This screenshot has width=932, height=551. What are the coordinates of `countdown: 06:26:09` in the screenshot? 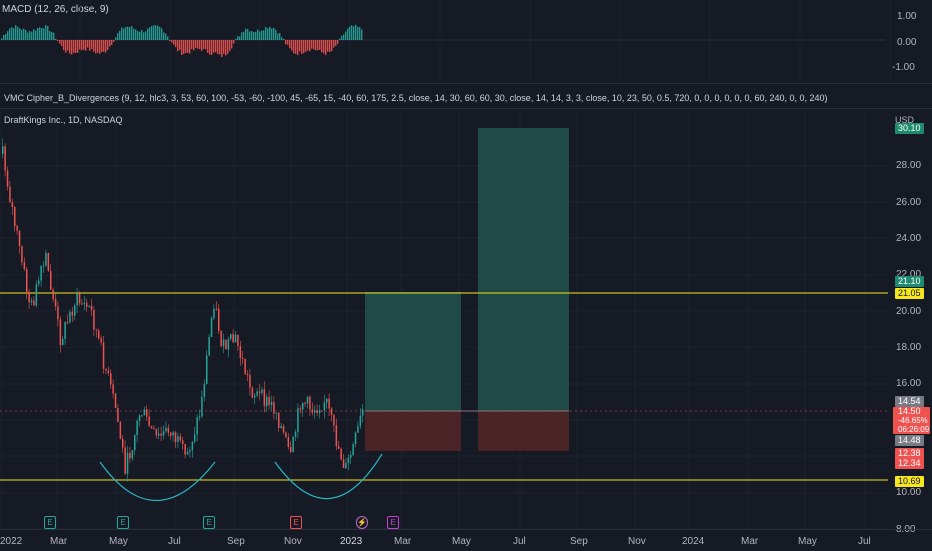 It's located at (914, 429).